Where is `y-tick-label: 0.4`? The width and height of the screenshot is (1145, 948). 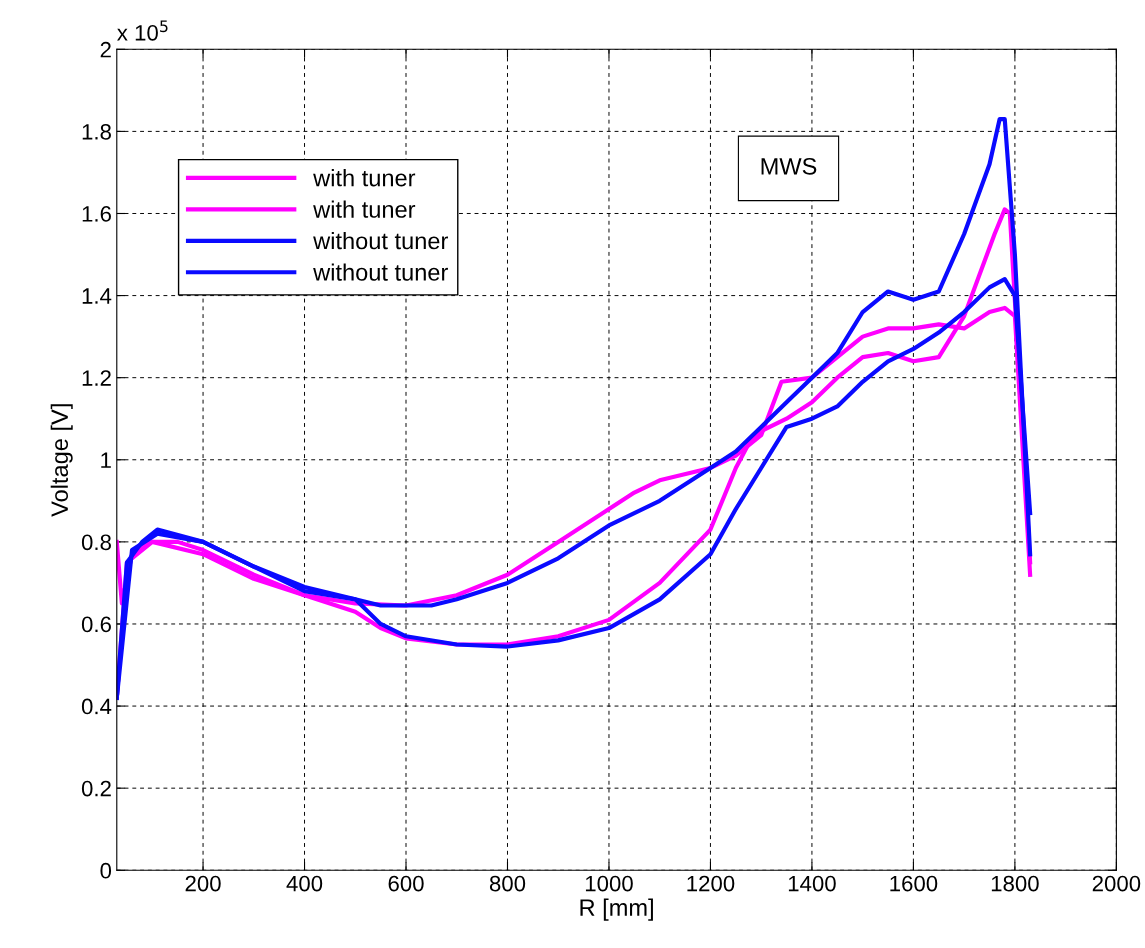 y-tick-label: 0.4 is located at coordinates (96, 706).